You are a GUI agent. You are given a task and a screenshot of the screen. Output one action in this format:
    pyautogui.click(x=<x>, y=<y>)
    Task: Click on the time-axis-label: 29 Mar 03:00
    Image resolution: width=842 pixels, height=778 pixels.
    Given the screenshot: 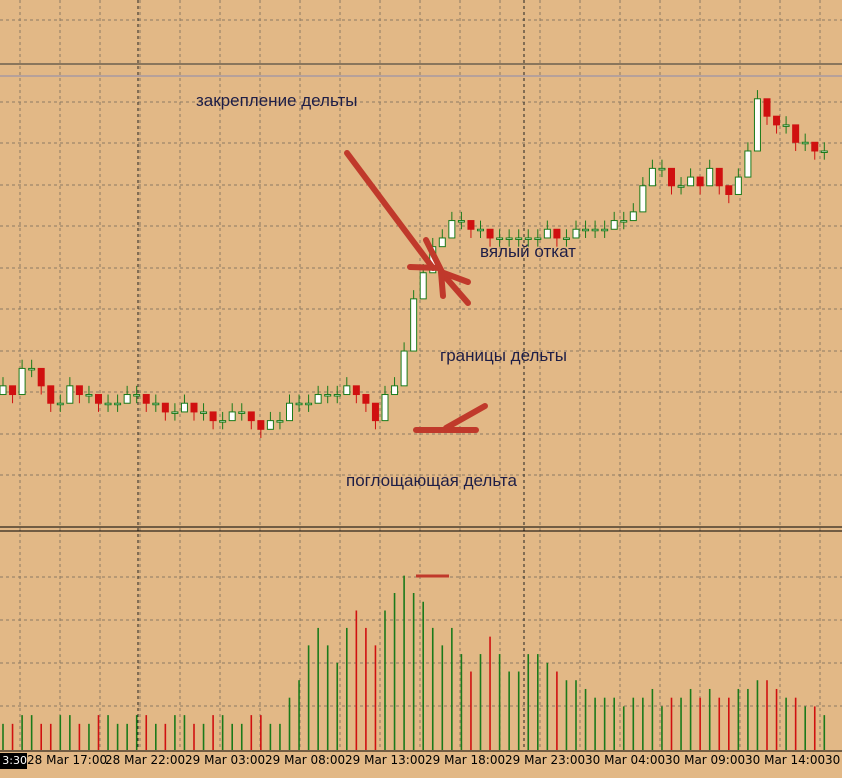 What is the action you would take?
    pyautogui.click(x=225, y=760)
    